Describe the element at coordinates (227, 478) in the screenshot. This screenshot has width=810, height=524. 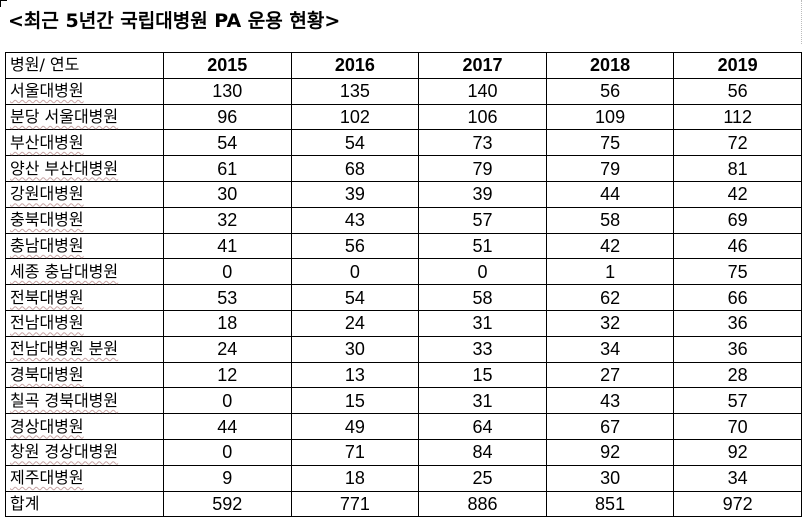
I see `value-cell: 9` at that location.